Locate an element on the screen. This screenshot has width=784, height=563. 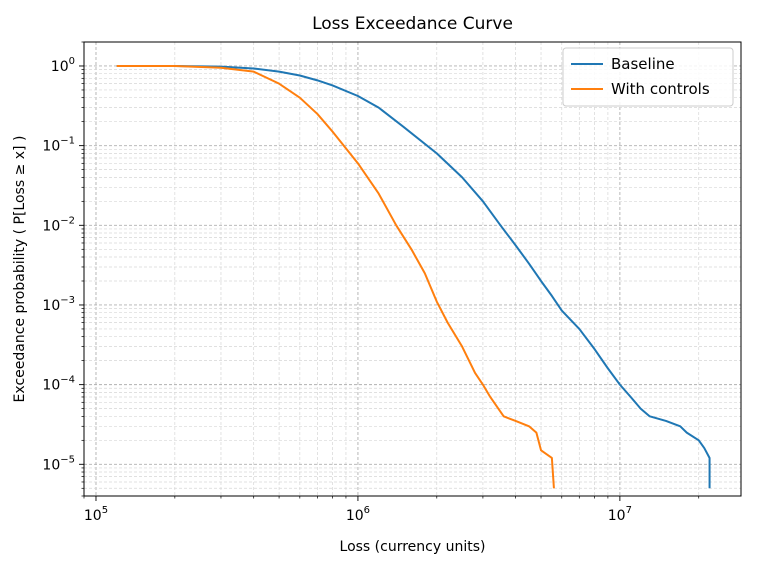
legend: Baseline With controls is located at coordinates (648, 77).